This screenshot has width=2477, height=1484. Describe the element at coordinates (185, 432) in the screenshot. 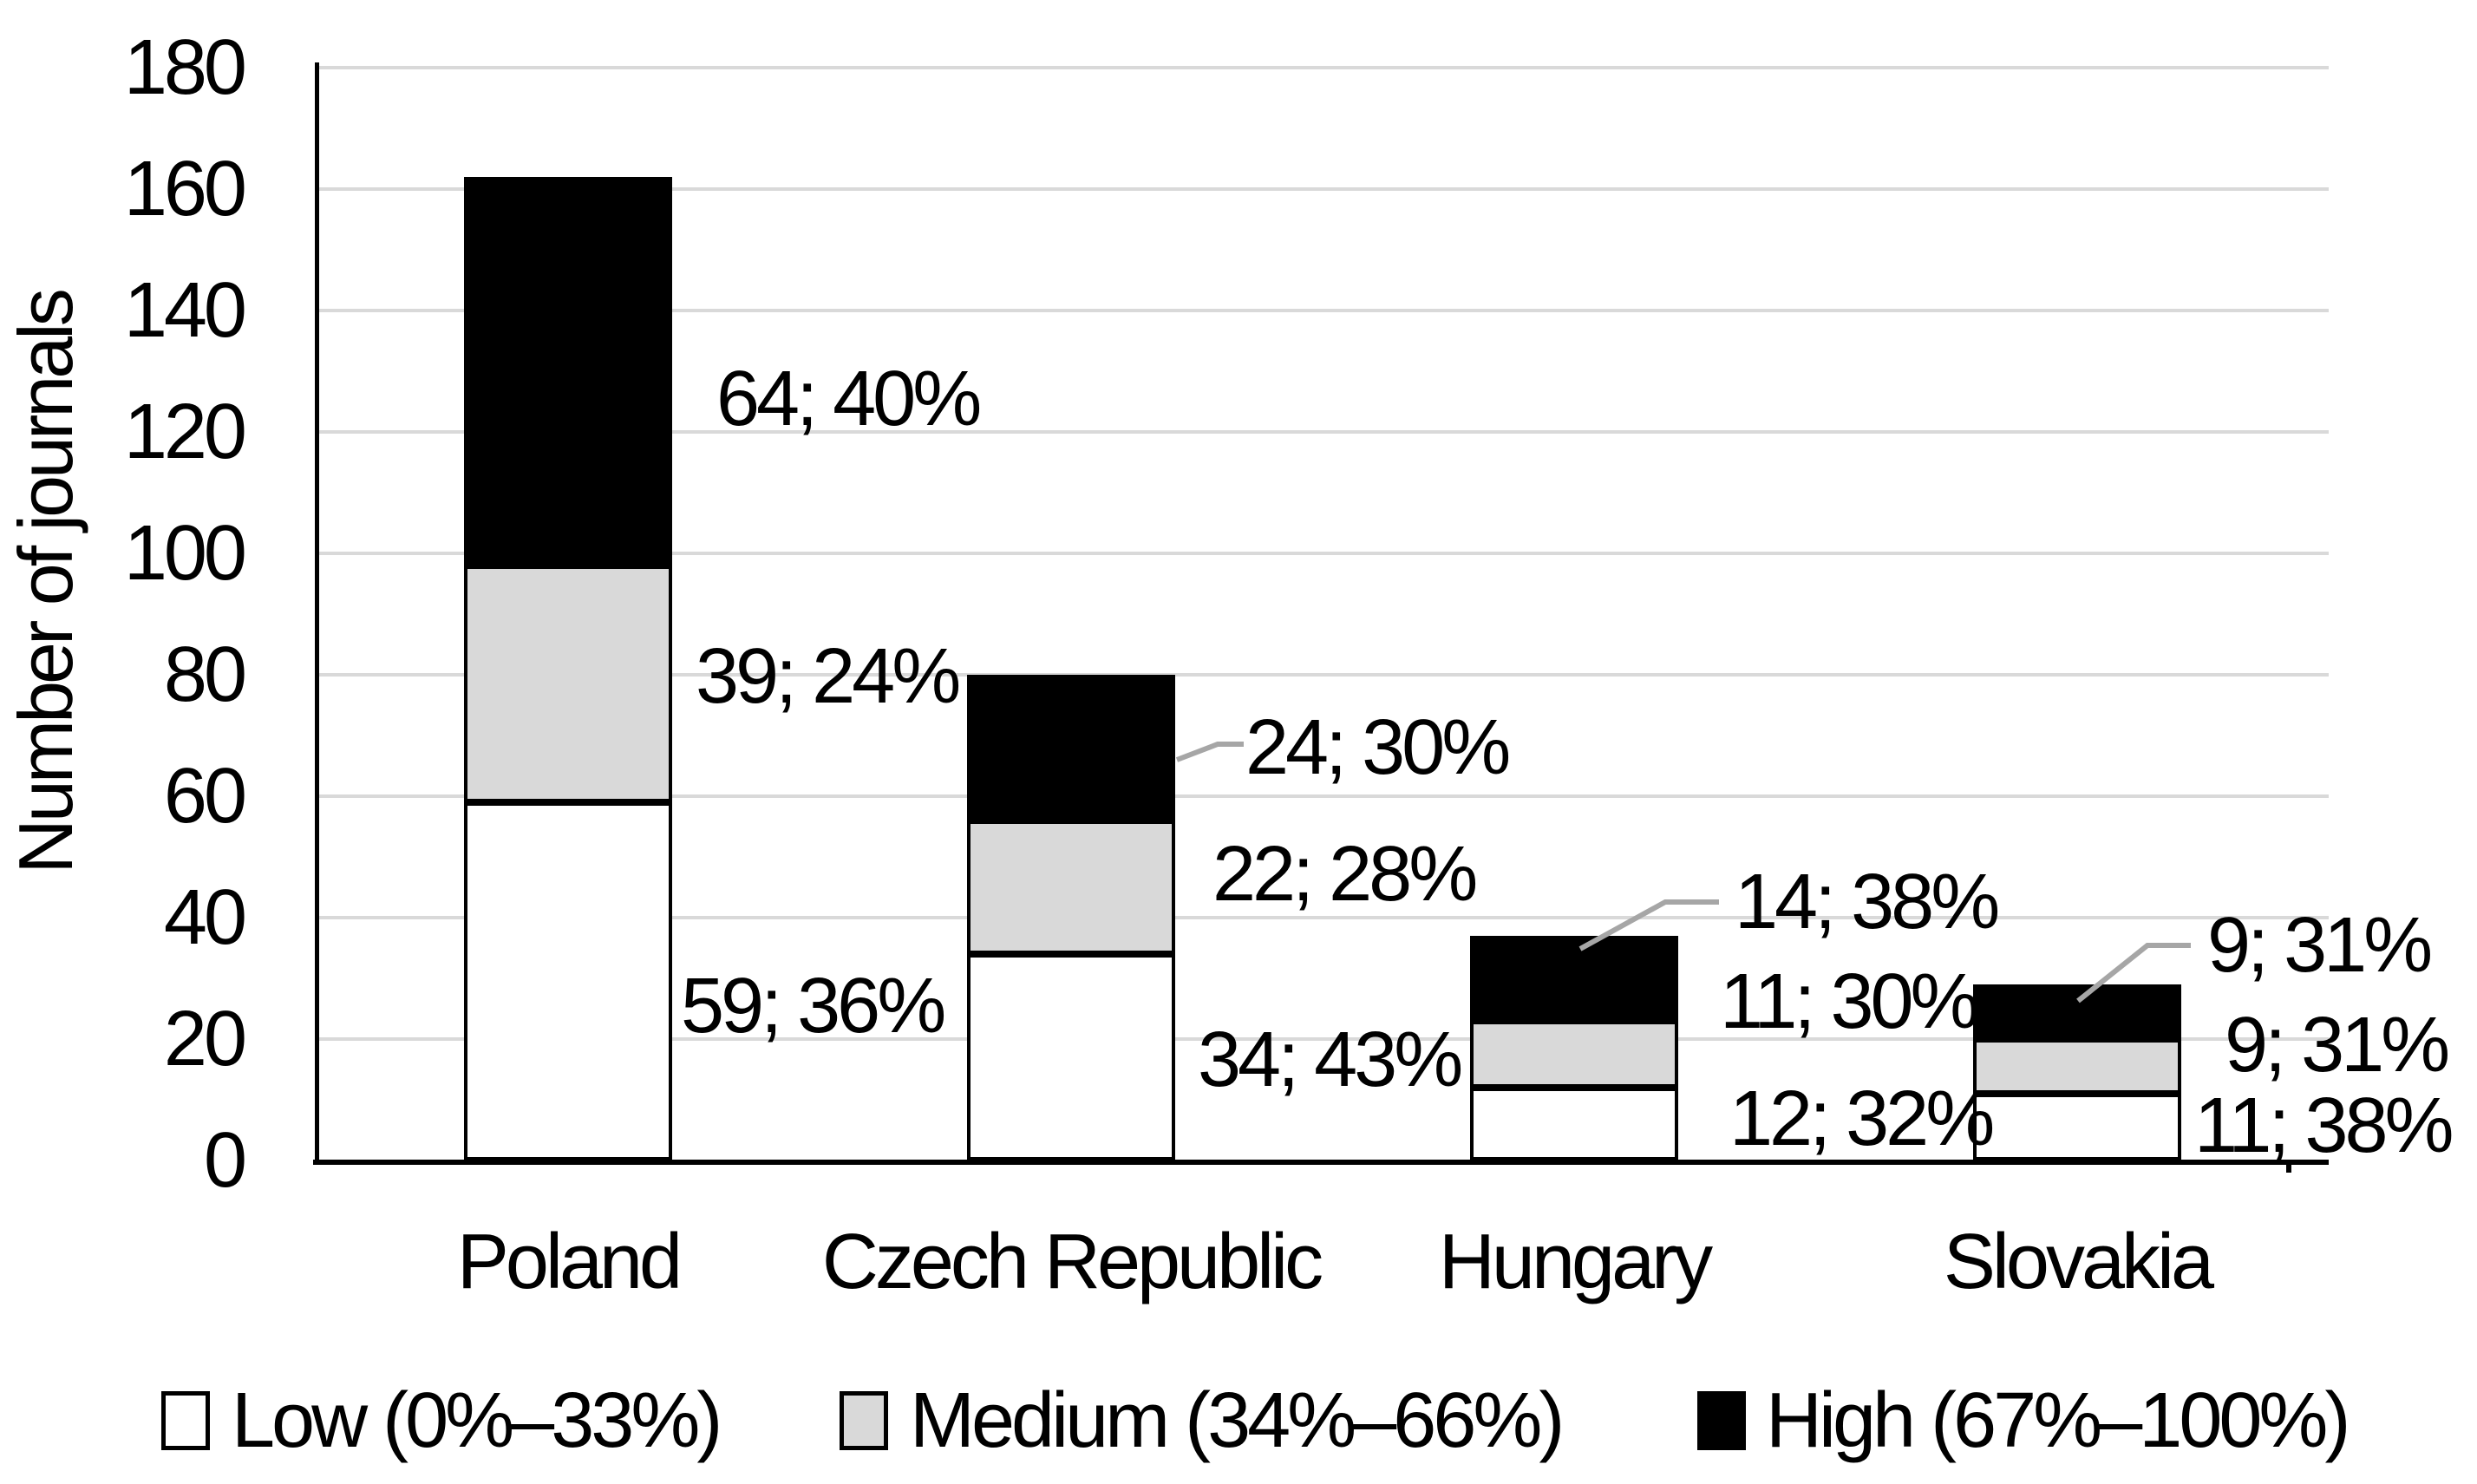

I see `y-tick-label: 120` at that location.